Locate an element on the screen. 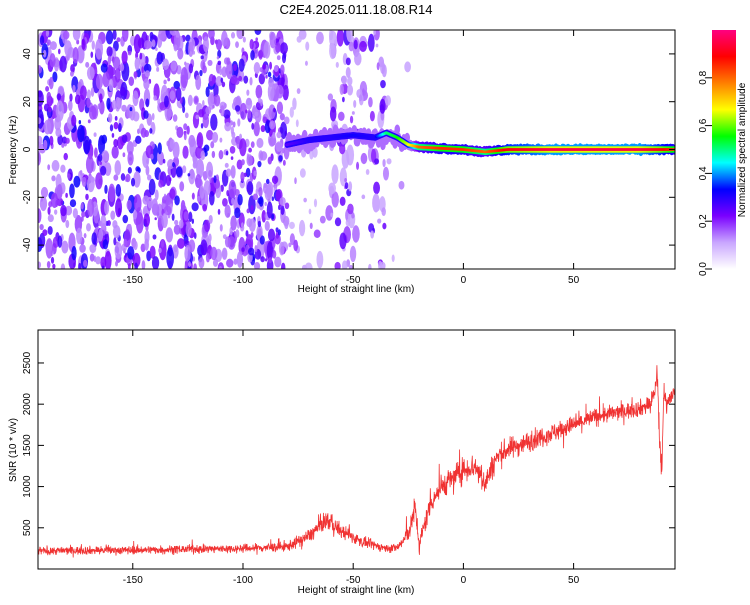 The width and height of the screenshot is (750, 605). colorbar-ticks: 0.0 0.2 0.4 0.6 0.8 is located at coordinates (705, 173).